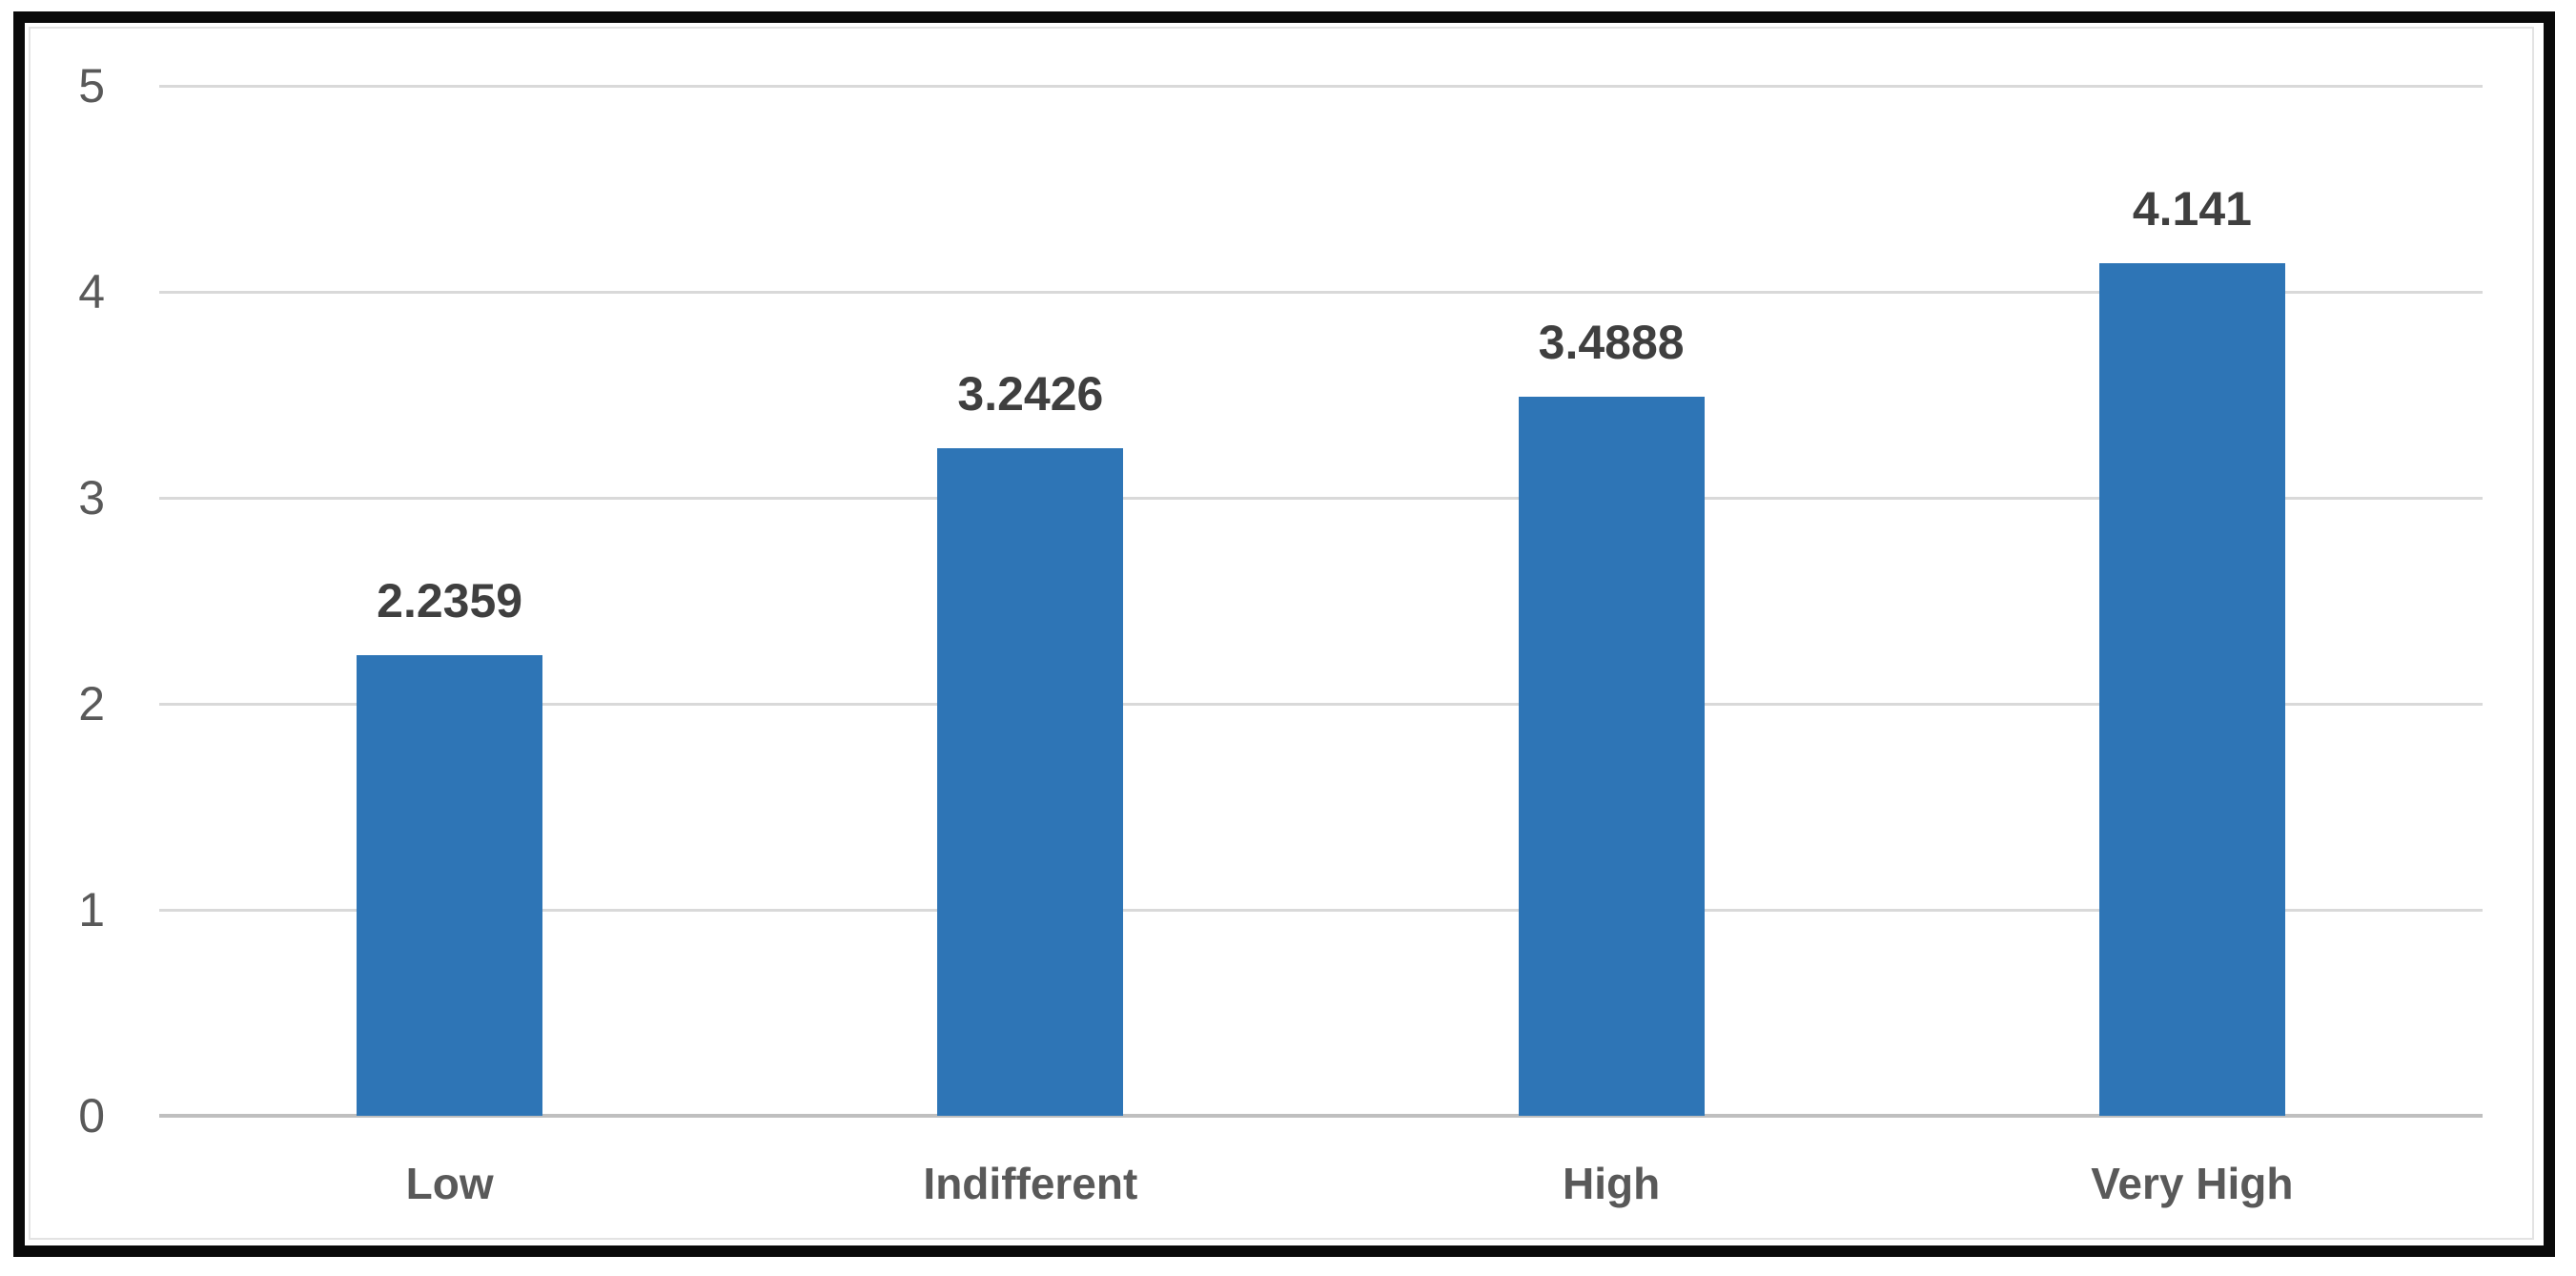 The image size is (2576, 1276). Describe the element at coordinates (449, 1183) in the screenshot. I see `x-axis-category-label: Low` at that location.